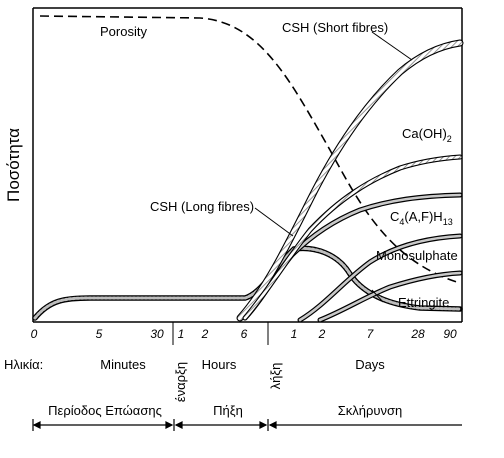 The height and width of the screenshot is (458, 504). I want to click on tick-days-28: 28, so click(417, 334).